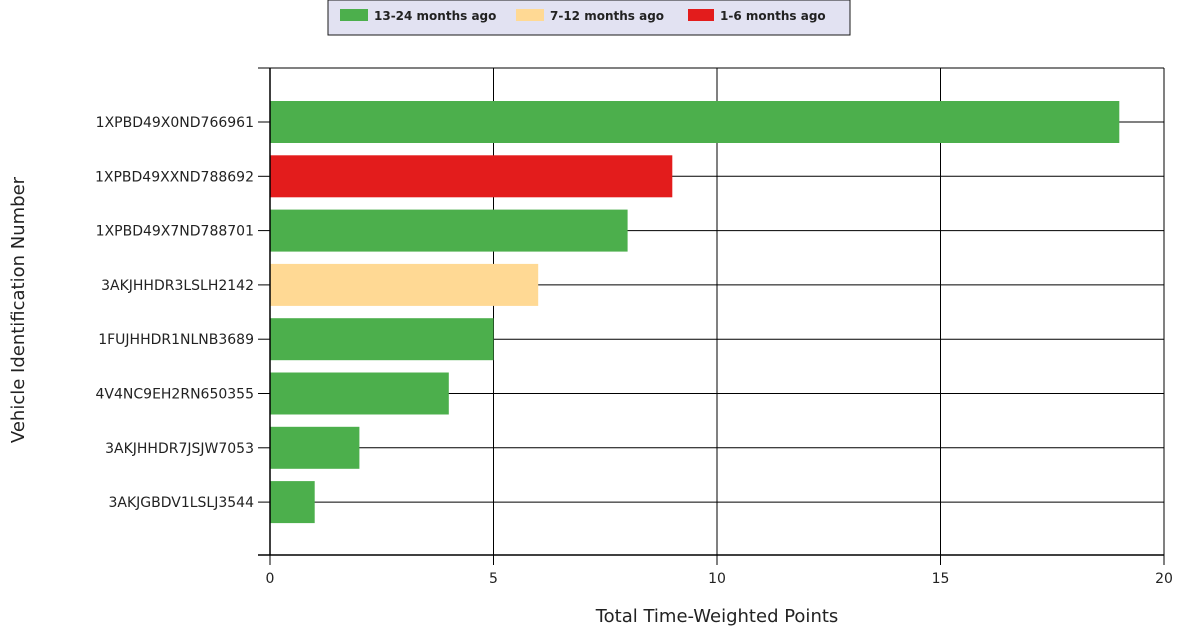 The width and height of the screenshot is (1177, 632). I want to click on bar-4v4nc9eh2rn650355, so click(359, 393).